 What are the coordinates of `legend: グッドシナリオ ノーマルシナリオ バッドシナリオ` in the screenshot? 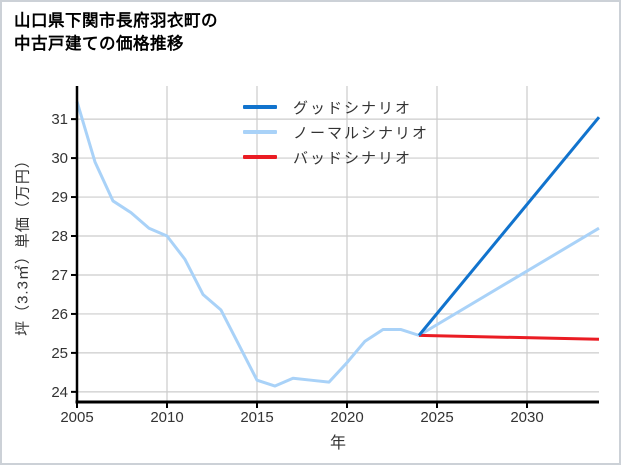 It's located at (336, 132).